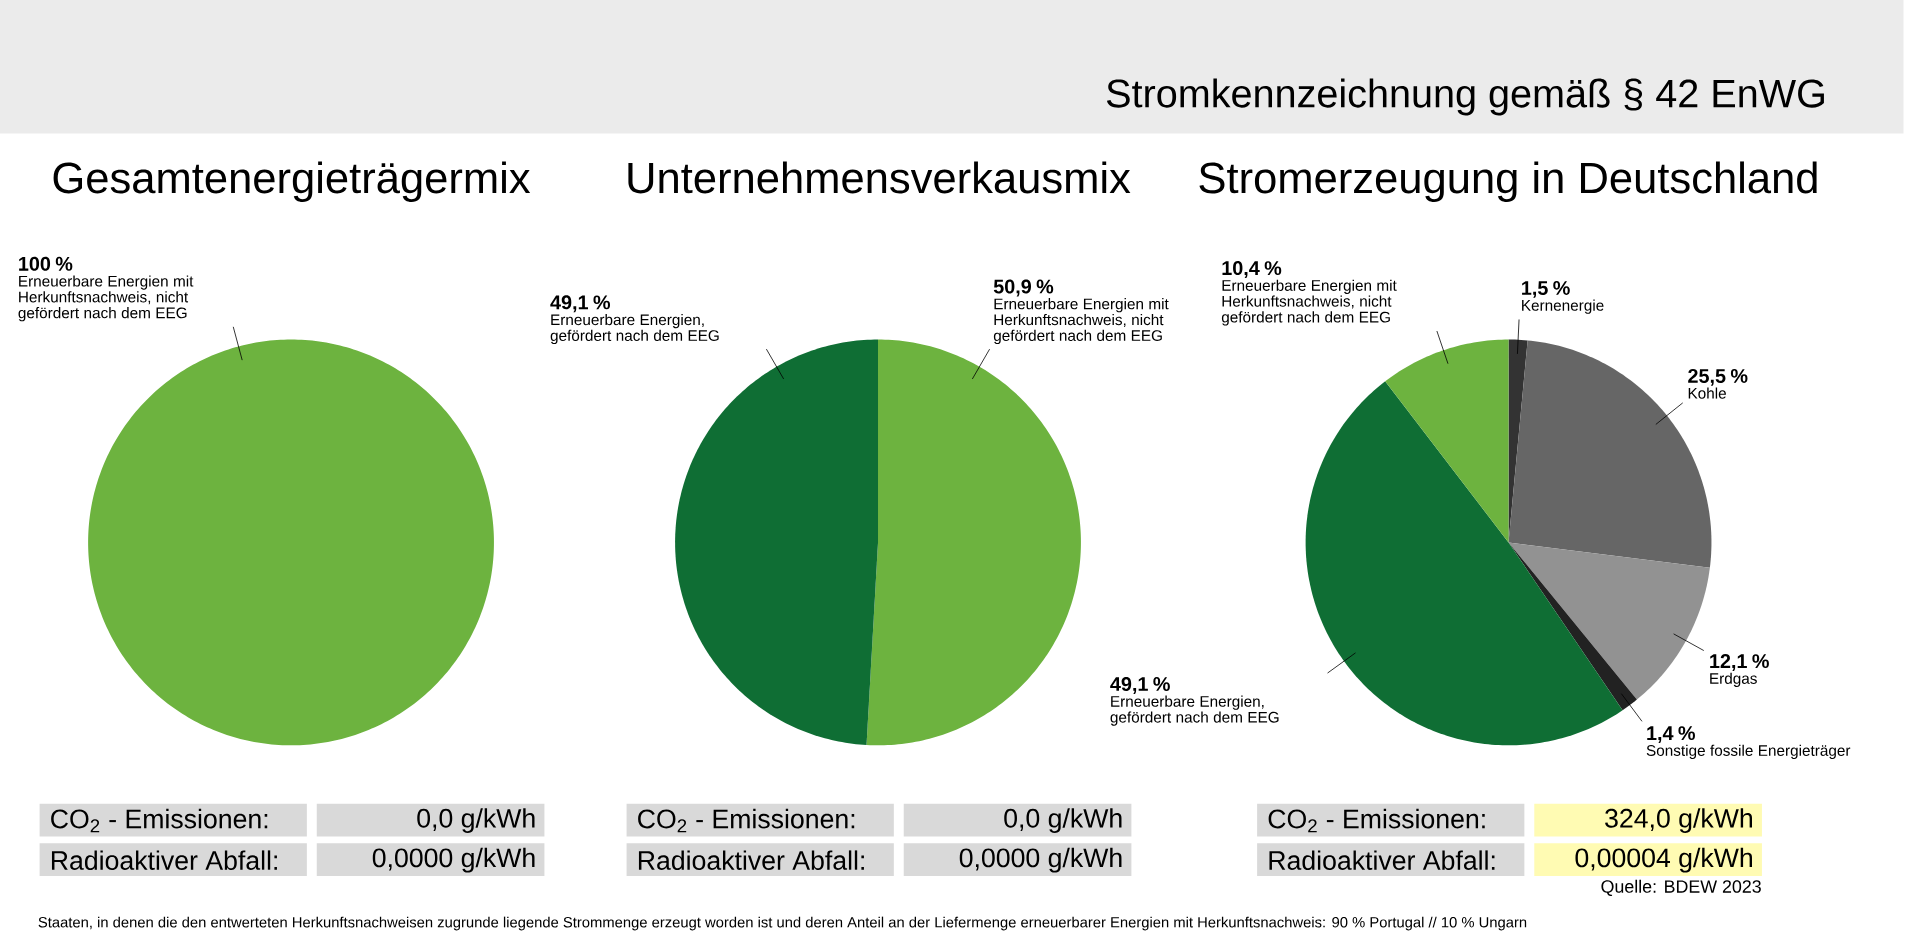 This screenshot has height=940, width=1923. I want to click on text: Staaten, in denen die den entwerteten Herkunftsnachweisen zugrunde liegende Strommenge erzeugt worden ist und deren Anteil an der Liefermenge erneuerbarer Energien mit Herkunftsnachweis: 90 % Portugal // 10 % Ungarn, so click(782, 923).